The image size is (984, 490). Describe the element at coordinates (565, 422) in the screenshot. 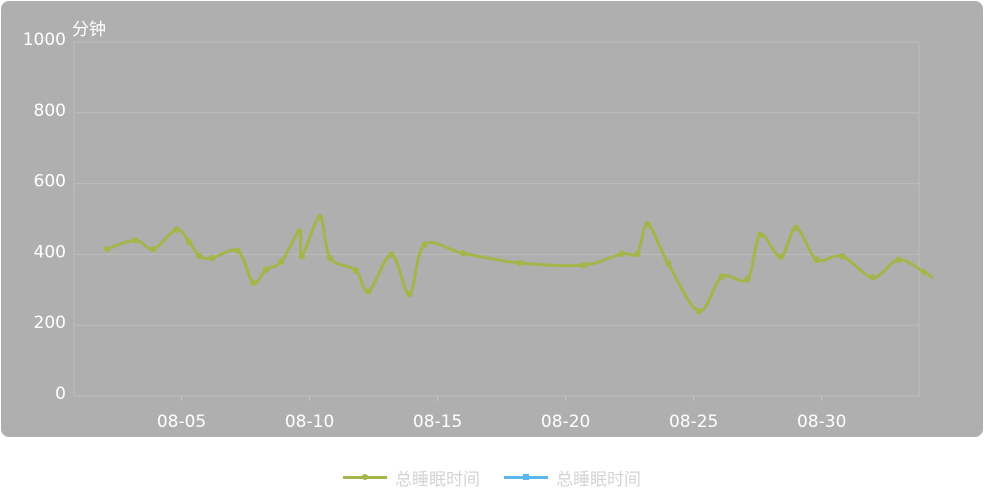

I see `x-tick-label: 08-20` at that location.